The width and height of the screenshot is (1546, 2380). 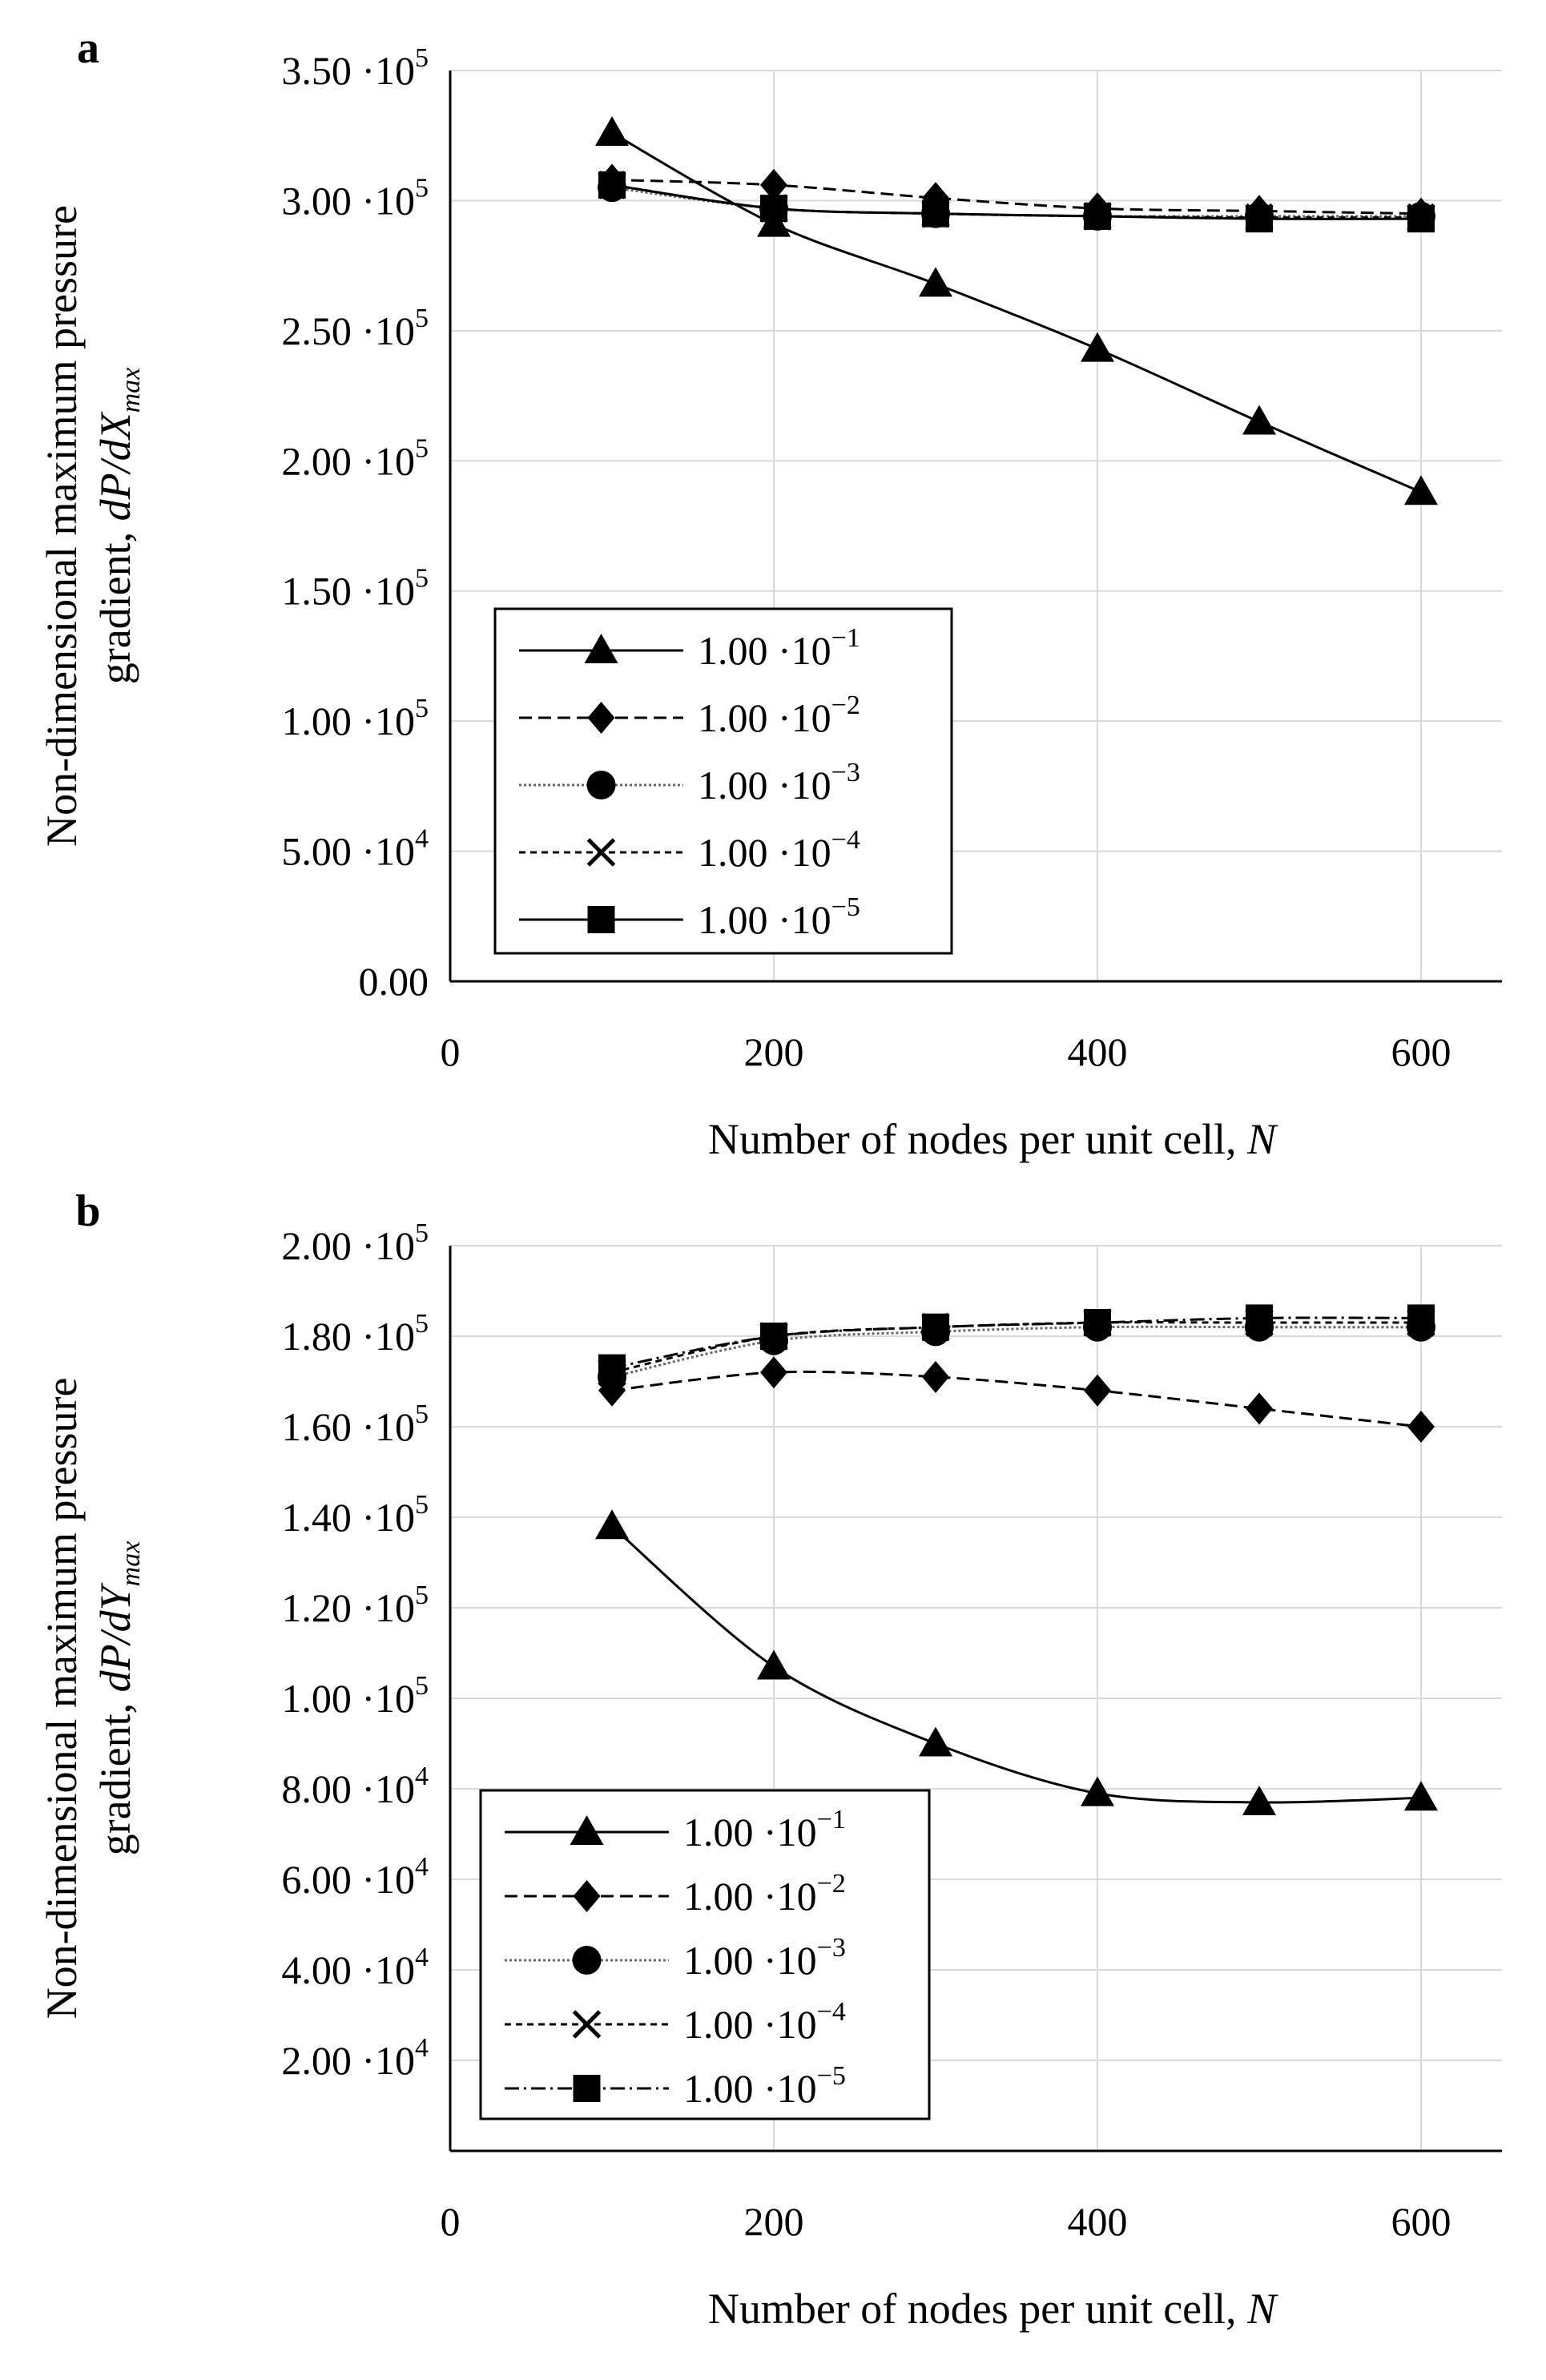 I want to click on y-tick-label: 1.20 ·10⁵, so click(x=355, y=1605).